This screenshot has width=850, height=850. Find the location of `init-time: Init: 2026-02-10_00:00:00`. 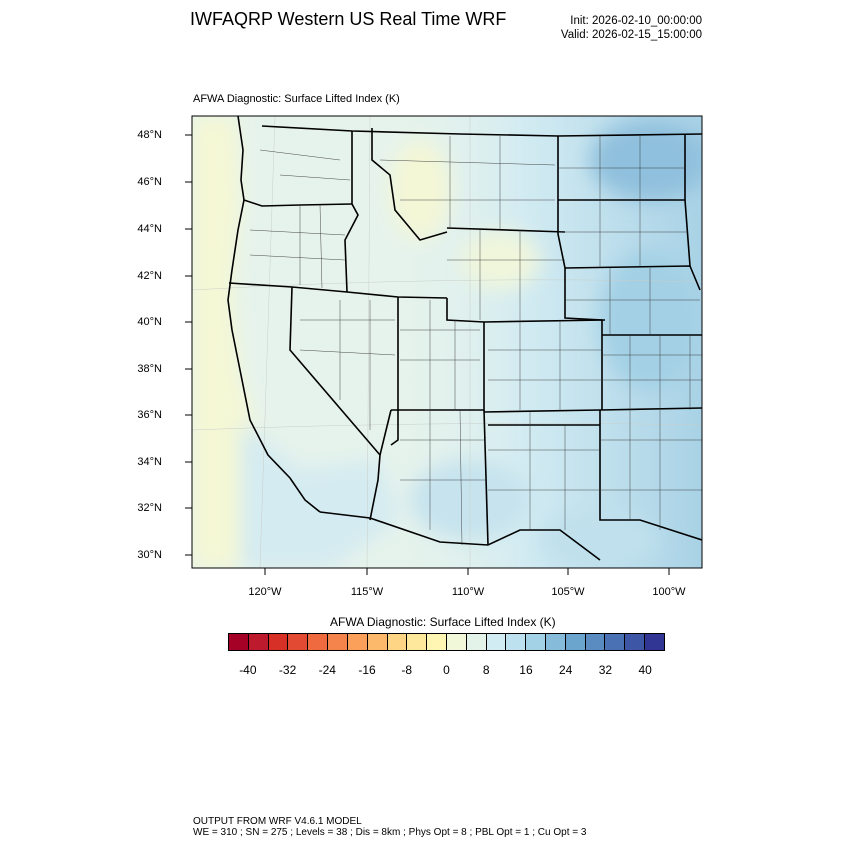

init-time: Init: 2026-02-10_00:00:00 is located at coordinates (636, 21).